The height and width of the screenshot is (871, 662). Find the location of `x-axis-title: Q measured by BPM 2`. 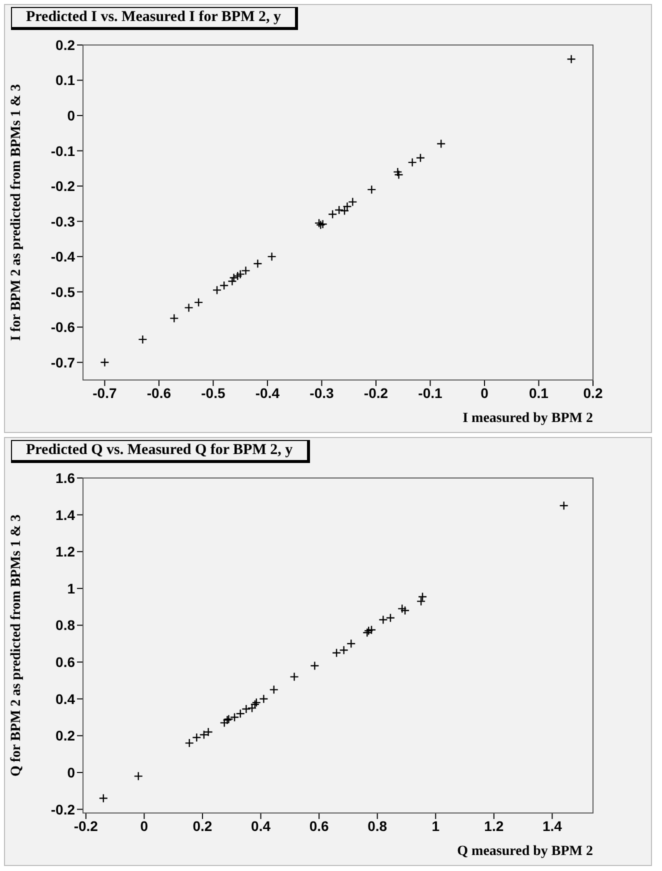

x-axis-title: Q measured by BPM 2 is located at coordinates (525, 851).